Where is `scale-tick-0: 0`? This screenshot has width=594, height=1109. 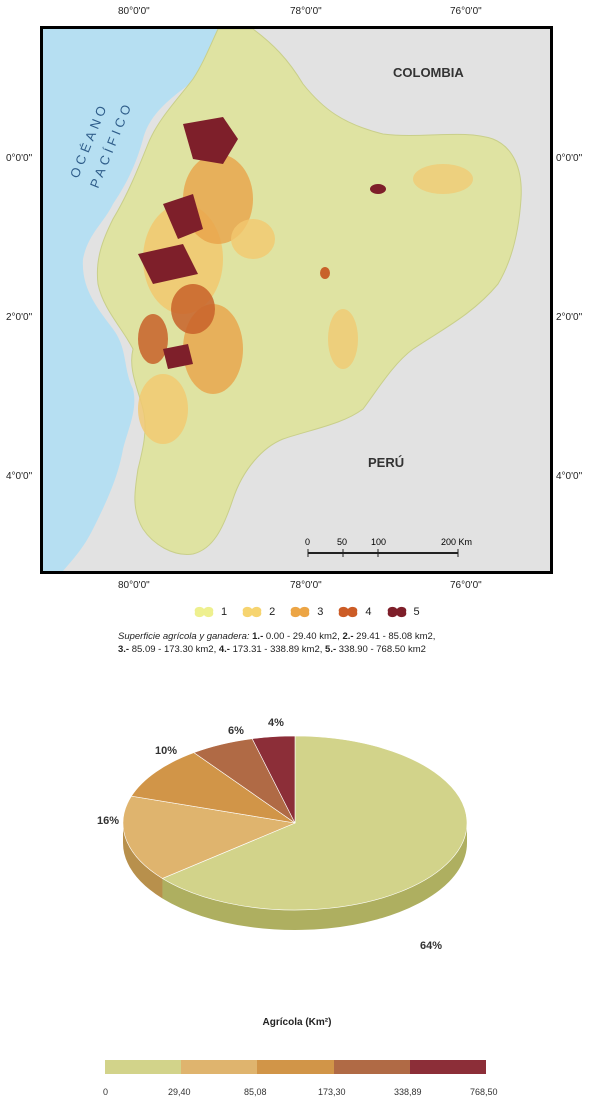 scale-tick-0: 0 is located at coordinates (307, 542).